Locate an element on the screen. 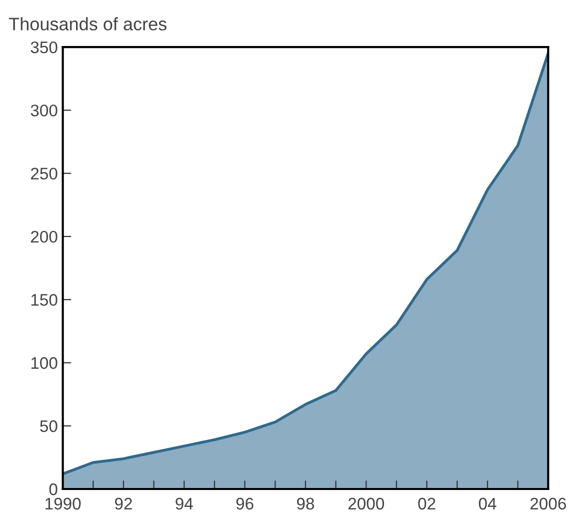  y-tick-label: 300 is located at coordinates (44, 110).